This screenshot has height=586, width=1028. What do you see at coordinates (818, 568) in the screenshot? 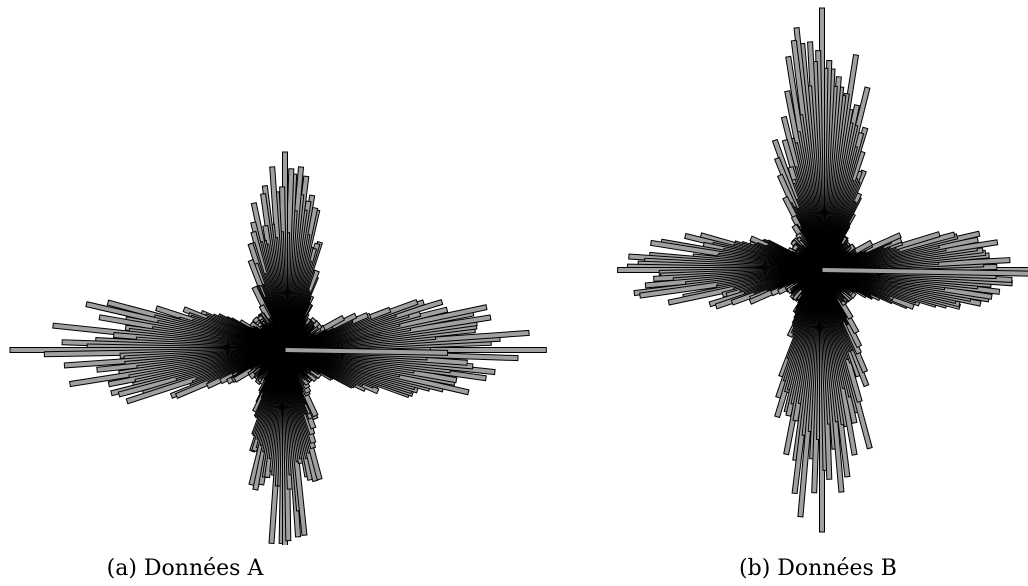
I see `caption-b: (b) Données B` at bounding box center [818, 568].